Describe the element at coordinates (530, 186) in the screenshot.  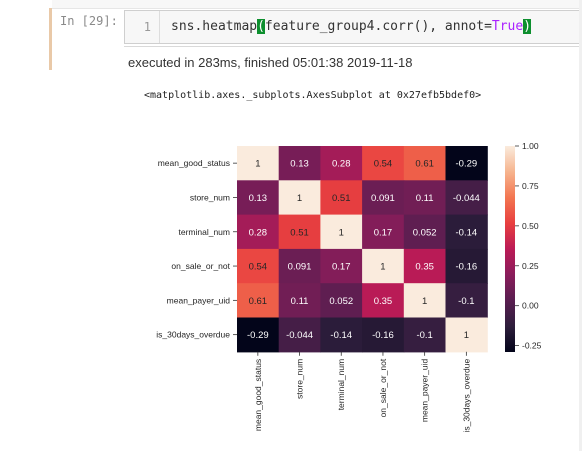
I see `colorbar-tick-label: 0.75` at that location.